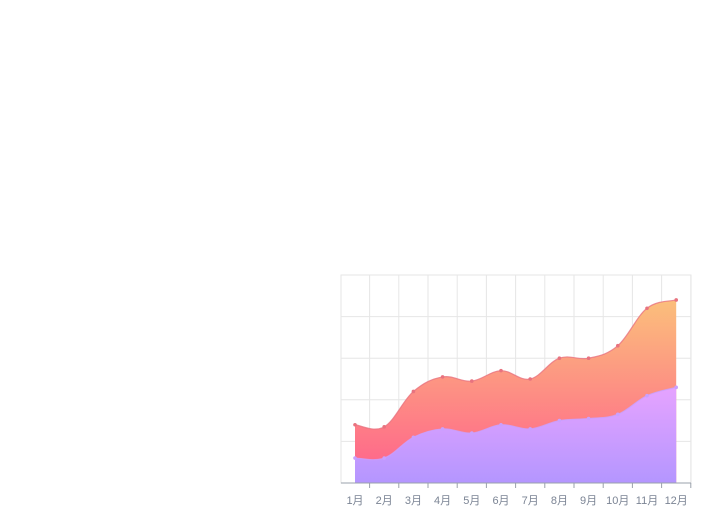 This screenshot has width=713, height=522. What do you see at coordinates (471, 501) in the screenshot?
I see `x-tick-label: 5月` at bounding box center [471, 501].